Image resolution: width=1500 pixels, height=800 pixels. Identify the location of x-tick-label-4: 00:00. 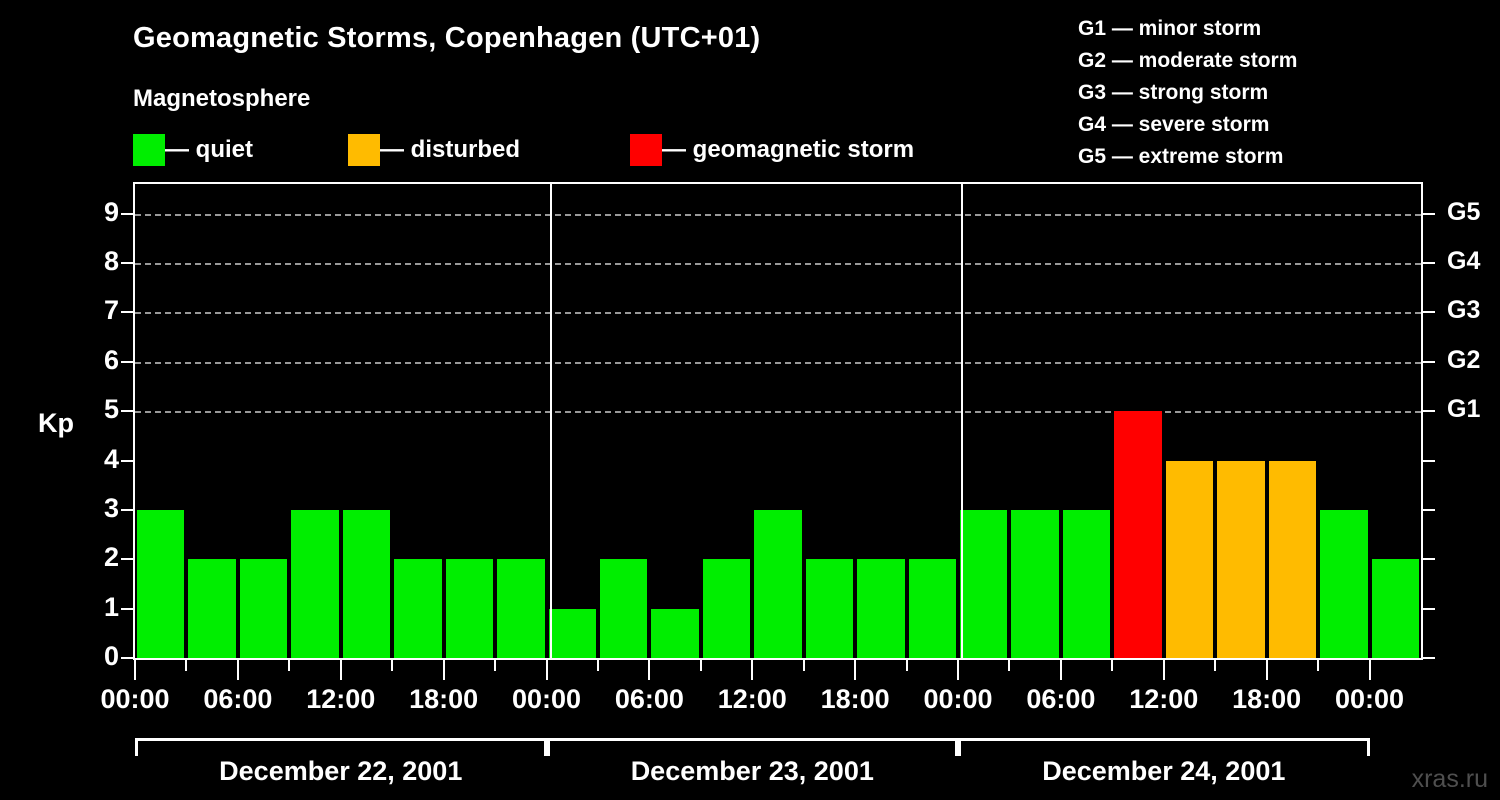
(546, 699).